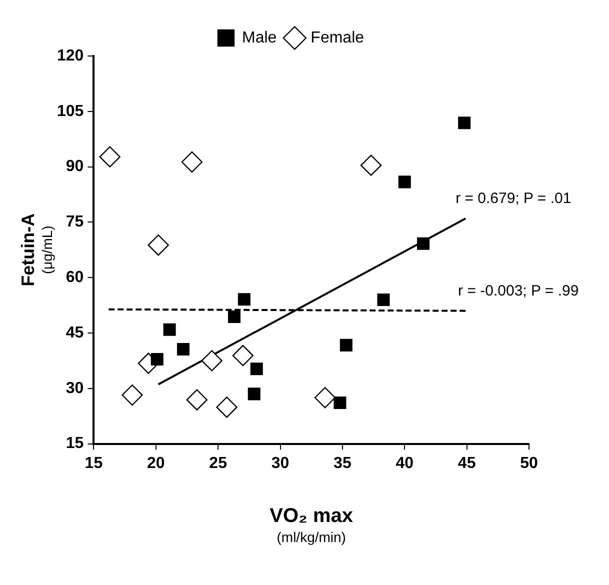 This screenshot has height=585, width=609. I want to click on annotation: r = 0.679; P = .01, so click(514, 199).